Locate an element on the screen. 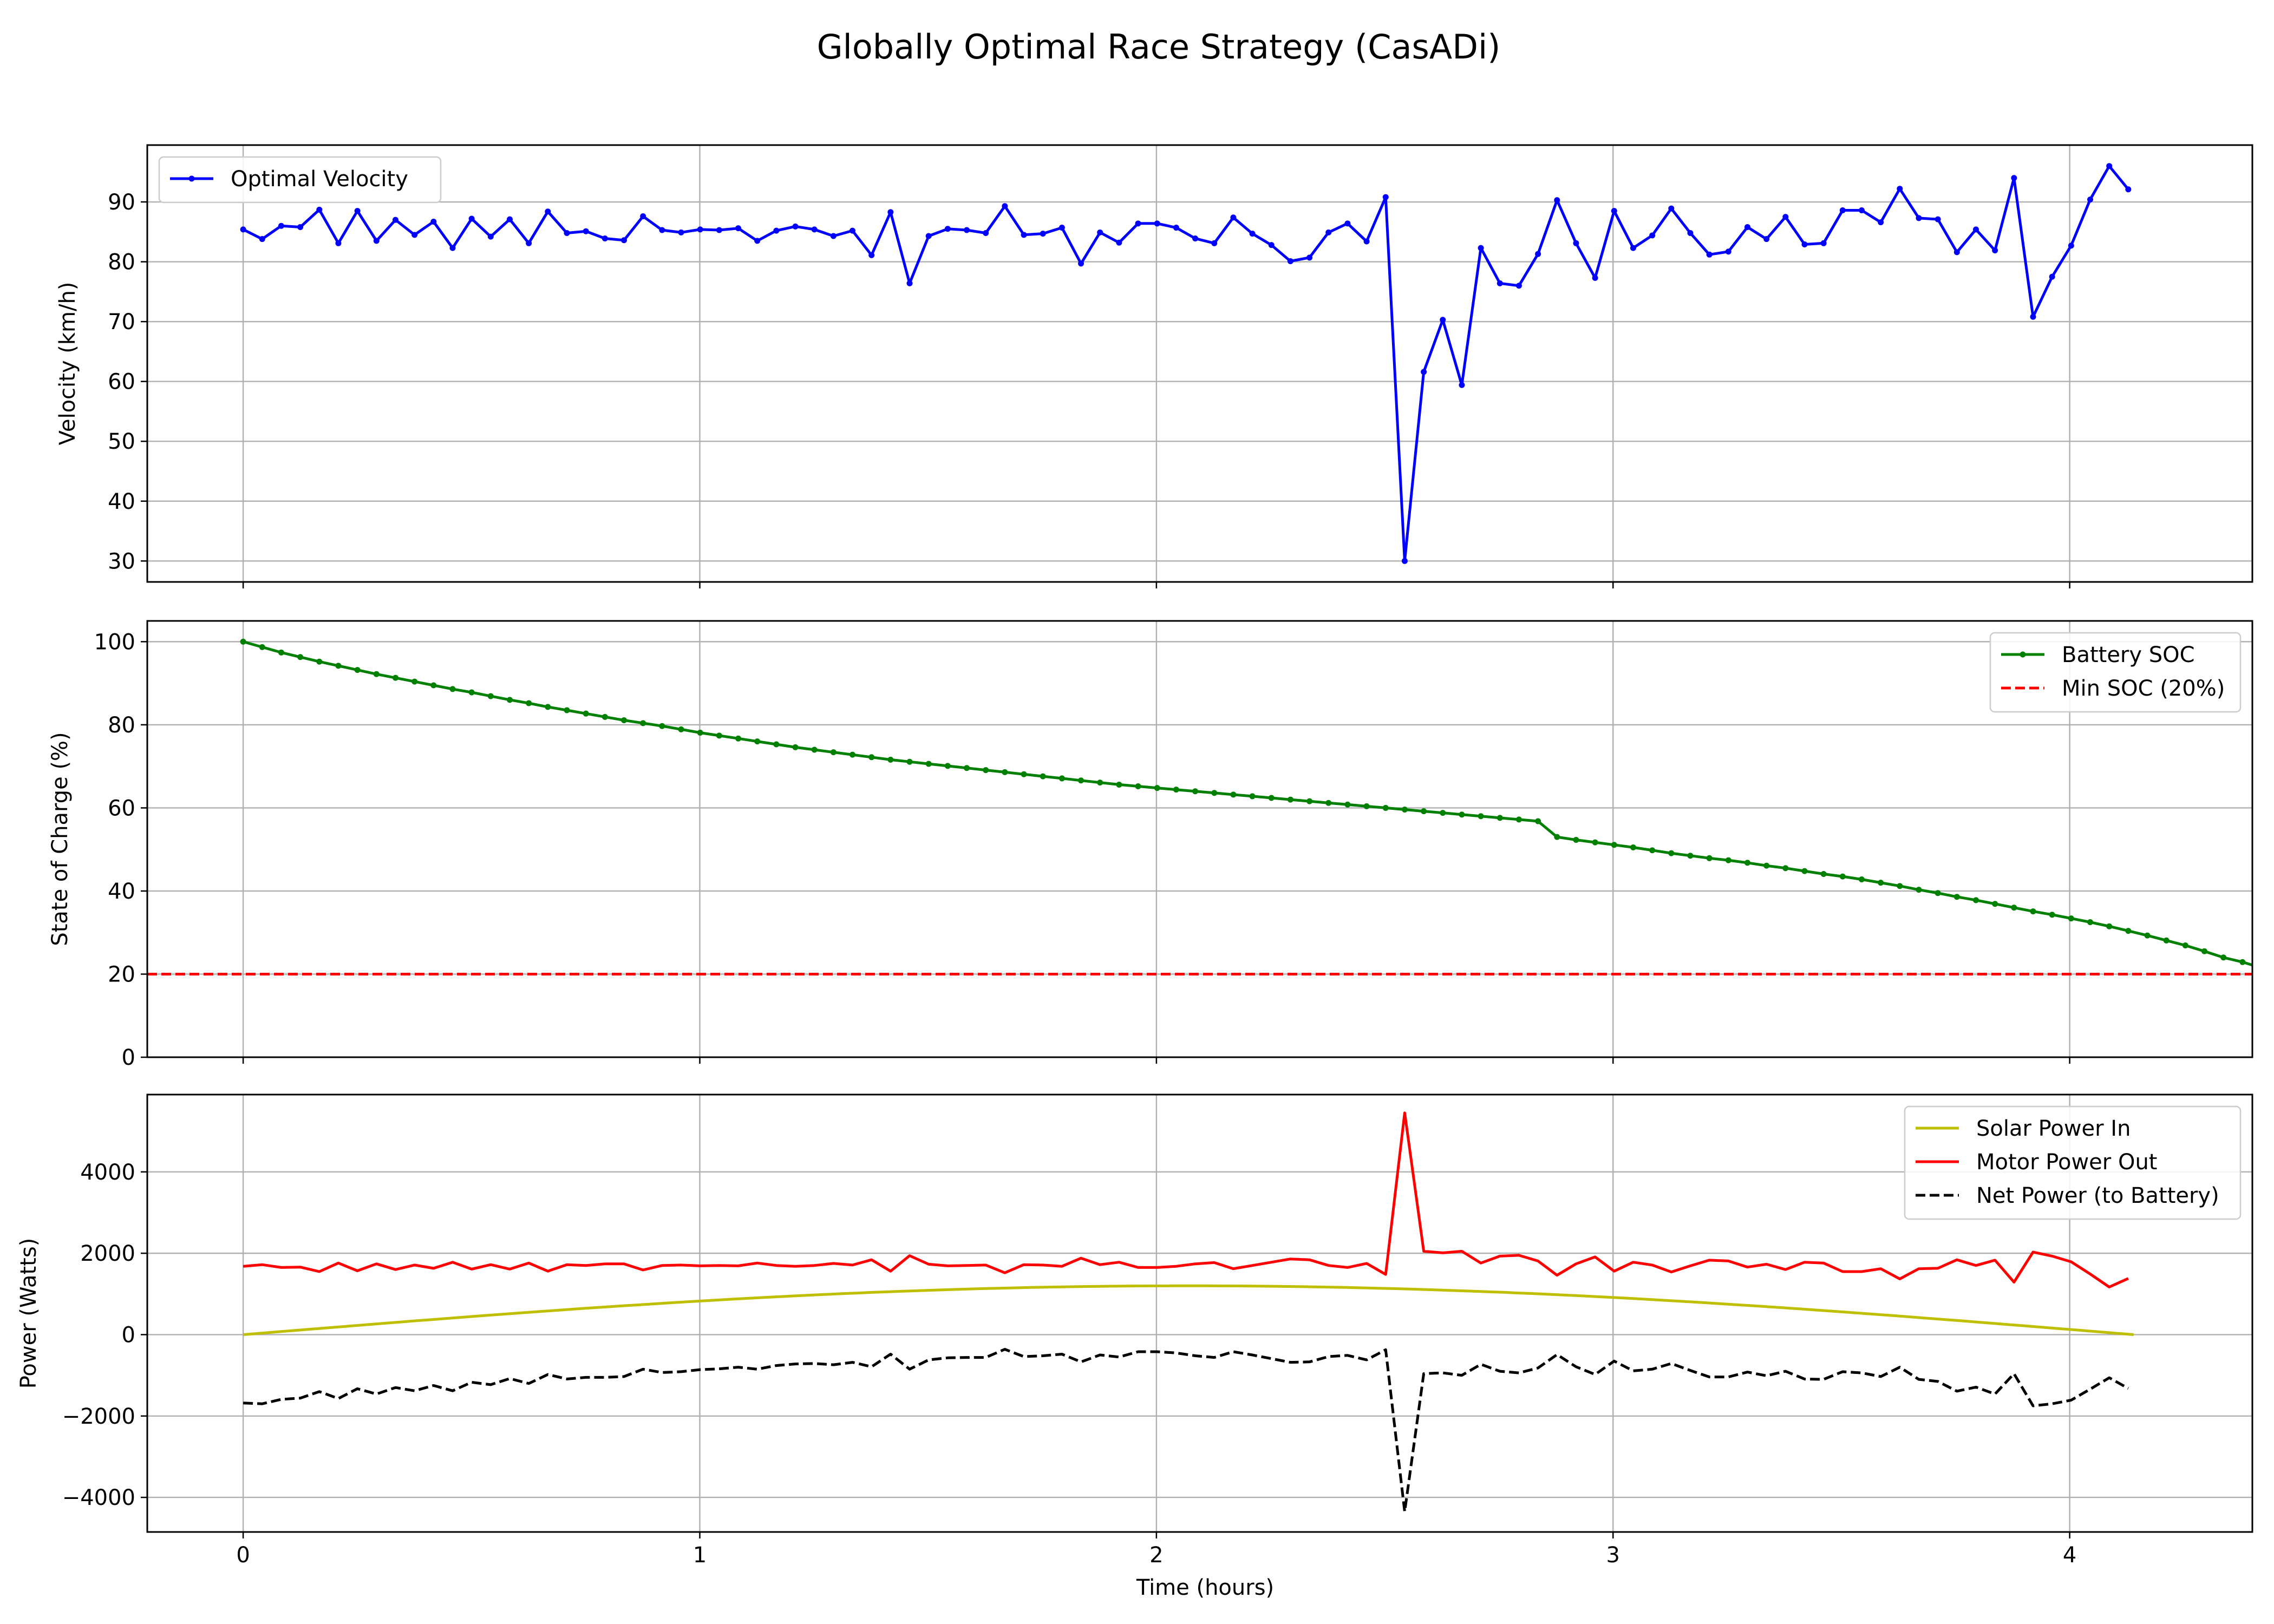 This screenshot has height=1624, width=2274. x-tick-label: 0 is located at coordinates (243, 1555).